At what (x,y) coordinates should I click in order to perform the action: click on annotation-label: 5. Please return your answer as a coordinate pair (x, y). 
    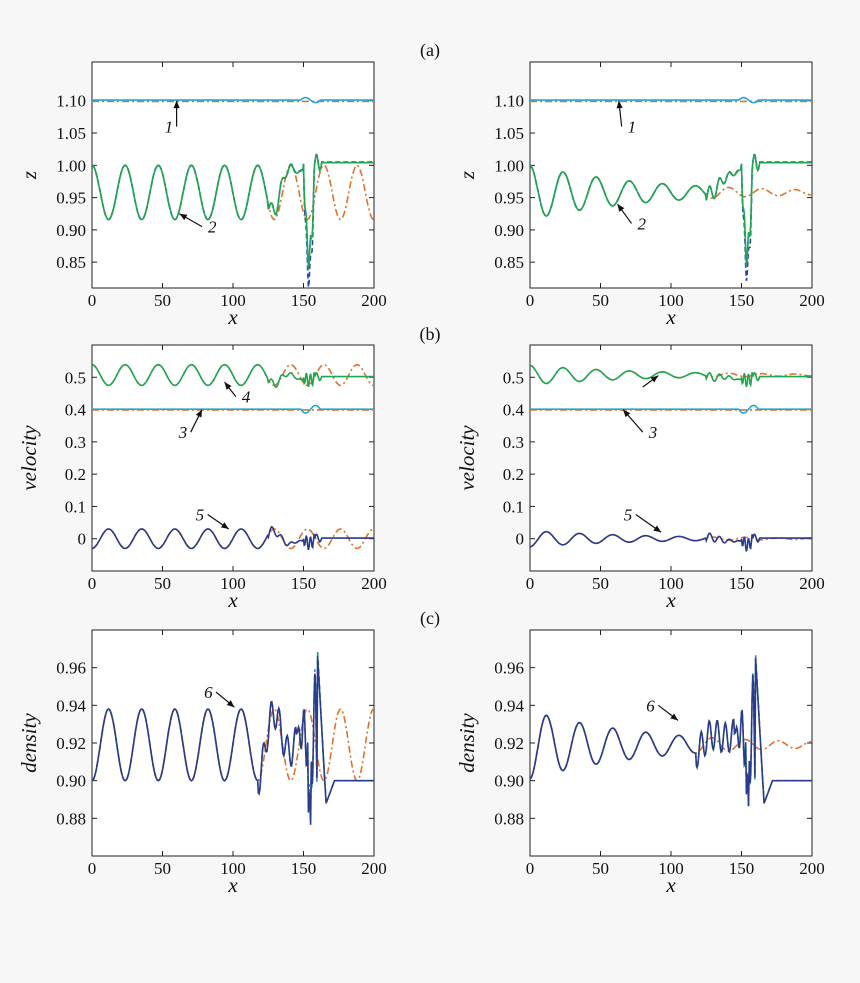
    Looking at the image, I should click on (200, 515).